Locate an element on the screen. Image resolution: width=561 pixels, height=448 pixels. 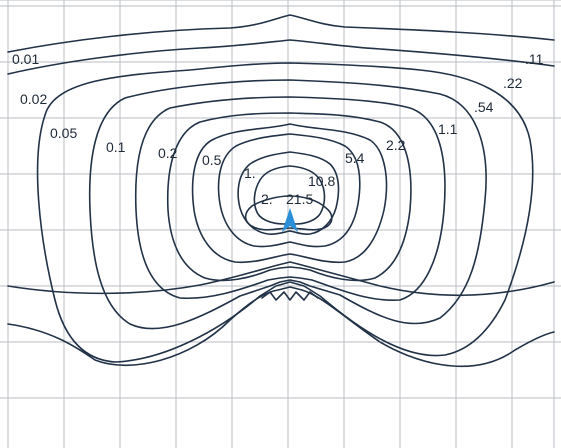
contour-label: 0.02 is located at coordinates (33, 99).